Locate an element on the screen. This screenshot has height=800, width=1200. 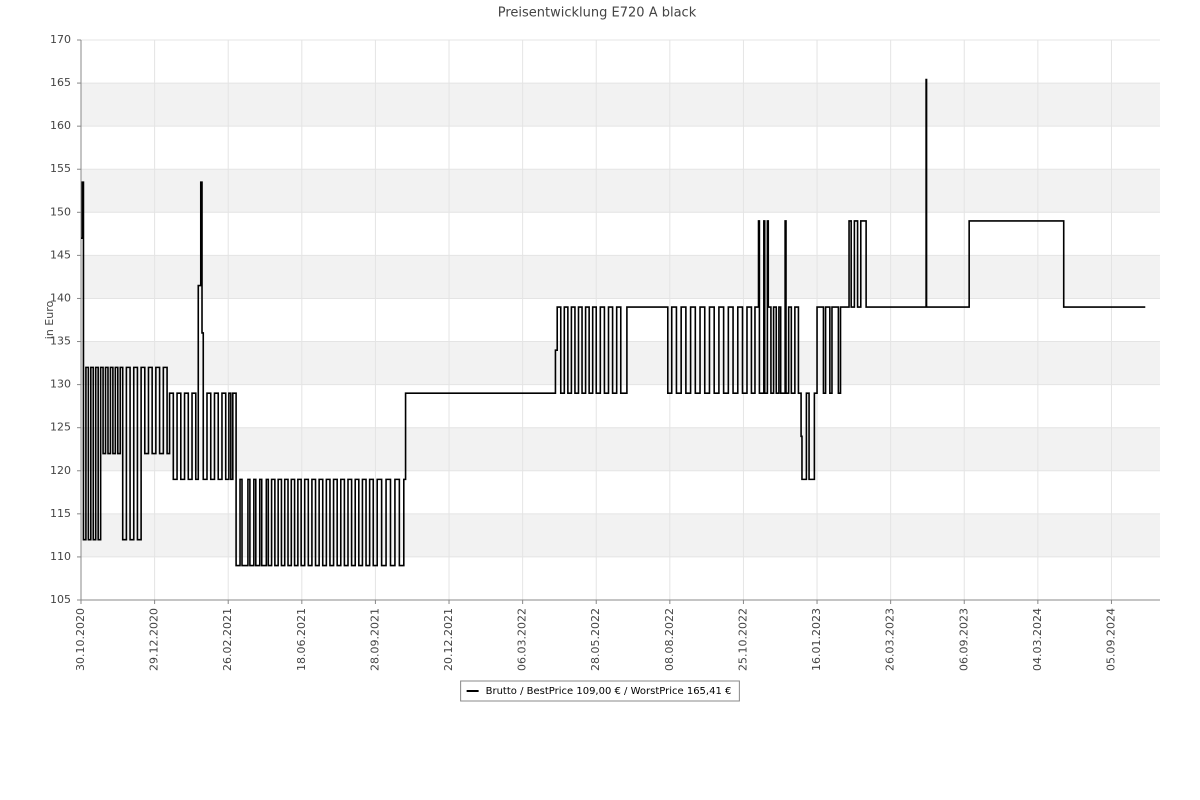
x-tick-label: 04.03.2024 is located at coordinates (1037, 639).